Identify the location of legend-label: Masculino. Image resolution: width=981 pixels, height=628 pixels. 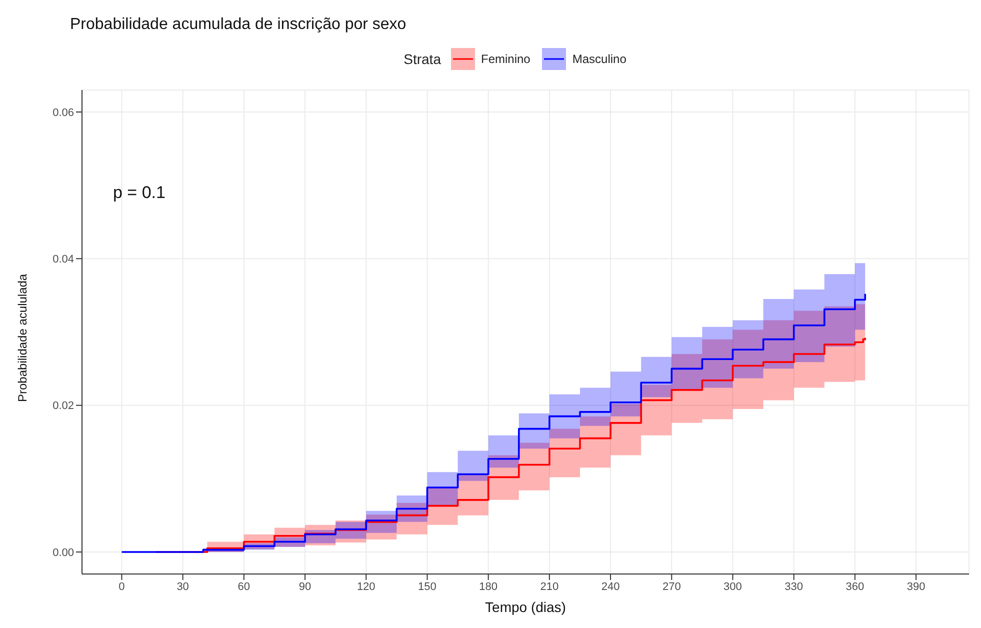
(599, 59).